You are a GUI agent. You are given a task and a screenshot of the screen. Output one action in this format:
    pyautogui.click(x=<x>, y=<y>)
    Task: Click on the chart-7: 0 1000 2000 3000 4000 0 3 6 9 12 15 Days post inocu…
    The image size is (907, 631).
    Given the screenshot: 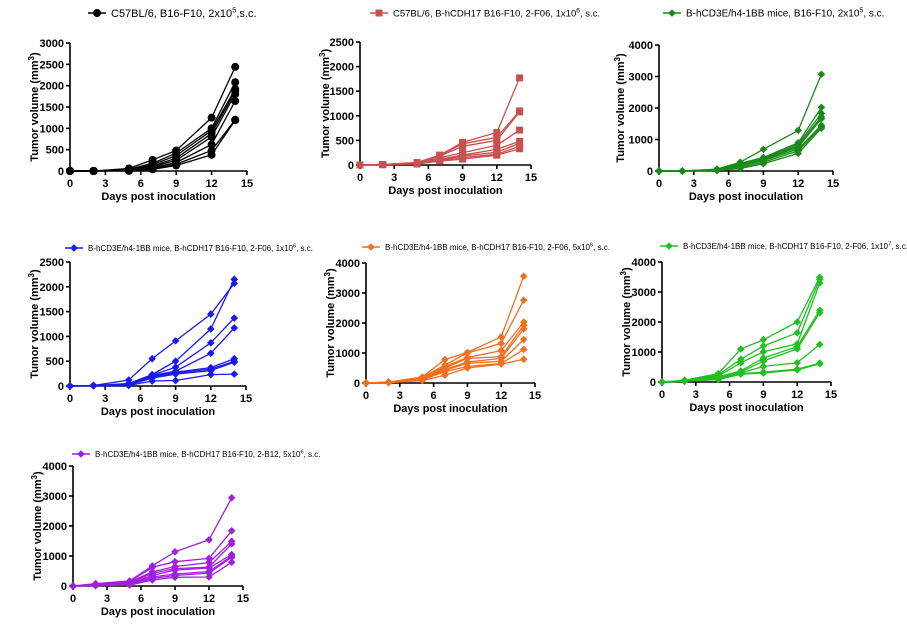 What is the action you would take?
    pyautogui.click(x=175, y=534)
    